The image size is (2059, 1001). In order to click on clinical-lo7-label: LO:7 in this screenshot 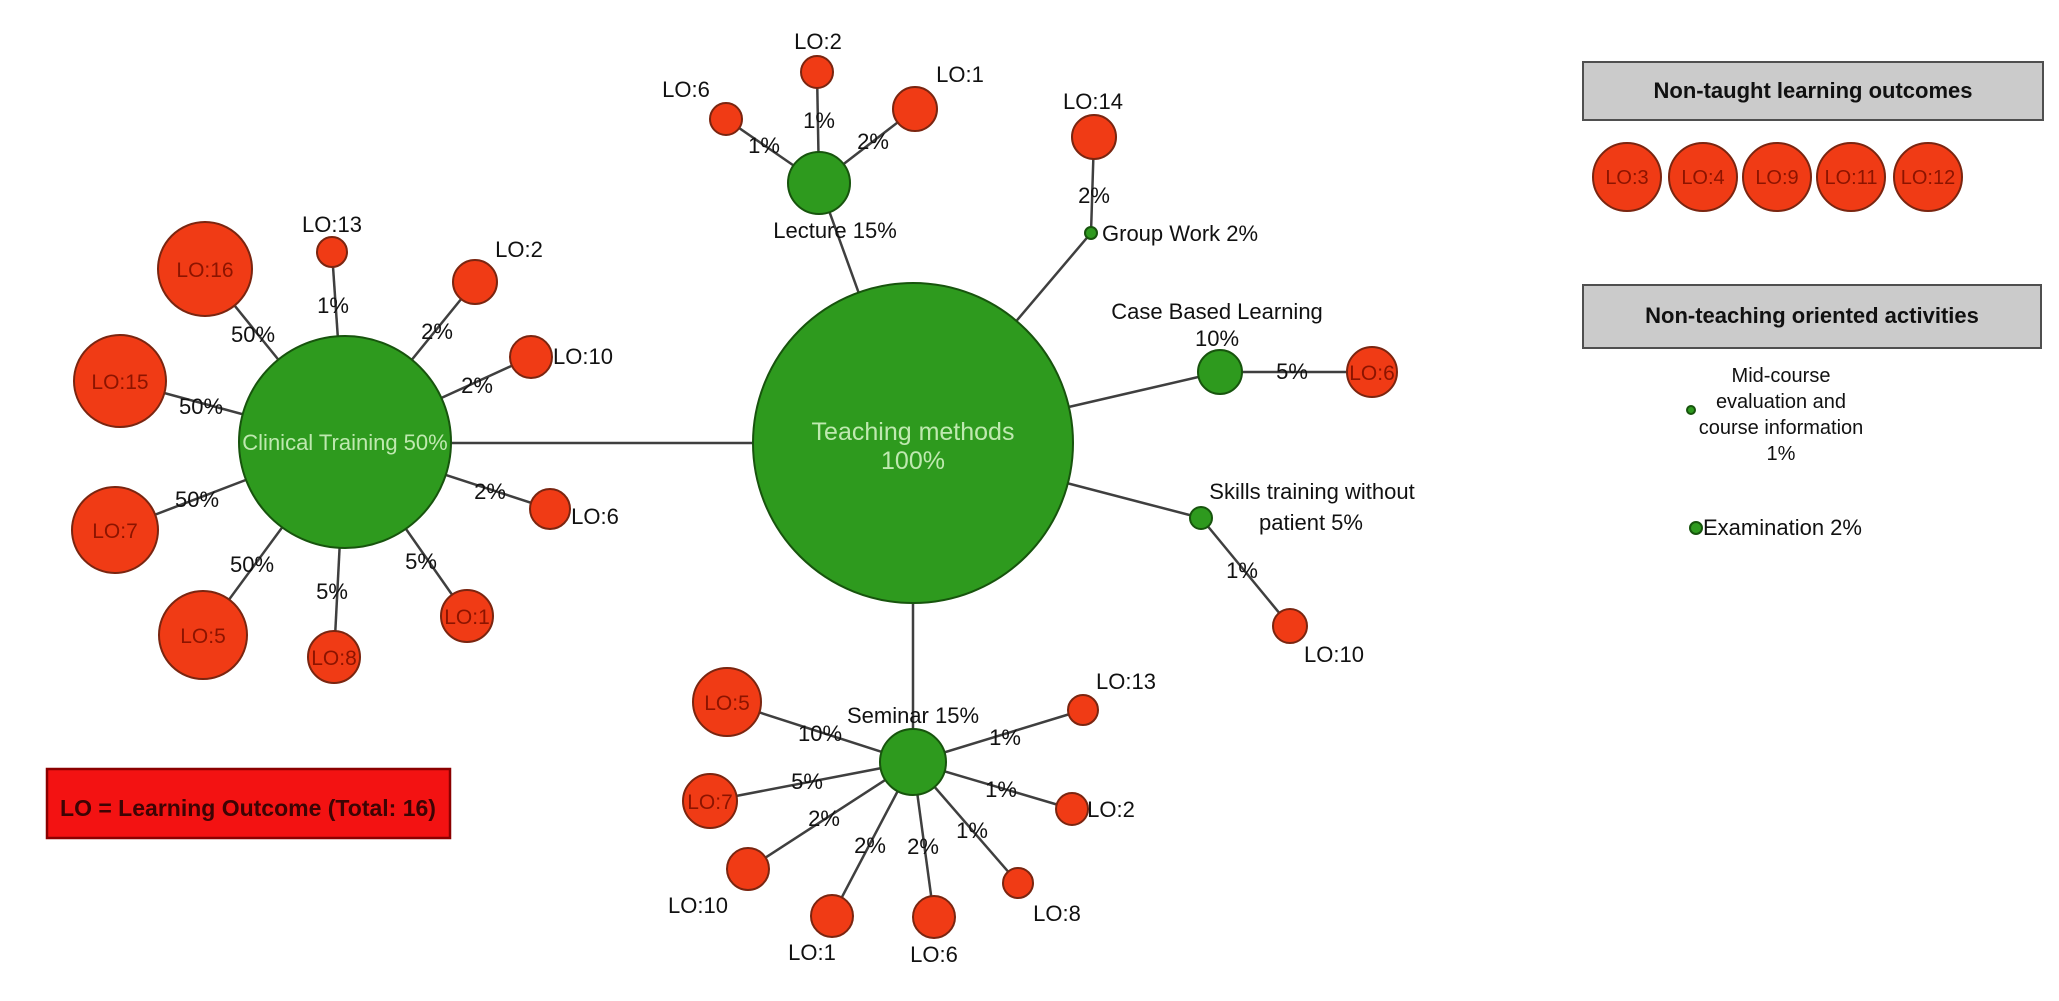, I will do `click(115, 531)`.